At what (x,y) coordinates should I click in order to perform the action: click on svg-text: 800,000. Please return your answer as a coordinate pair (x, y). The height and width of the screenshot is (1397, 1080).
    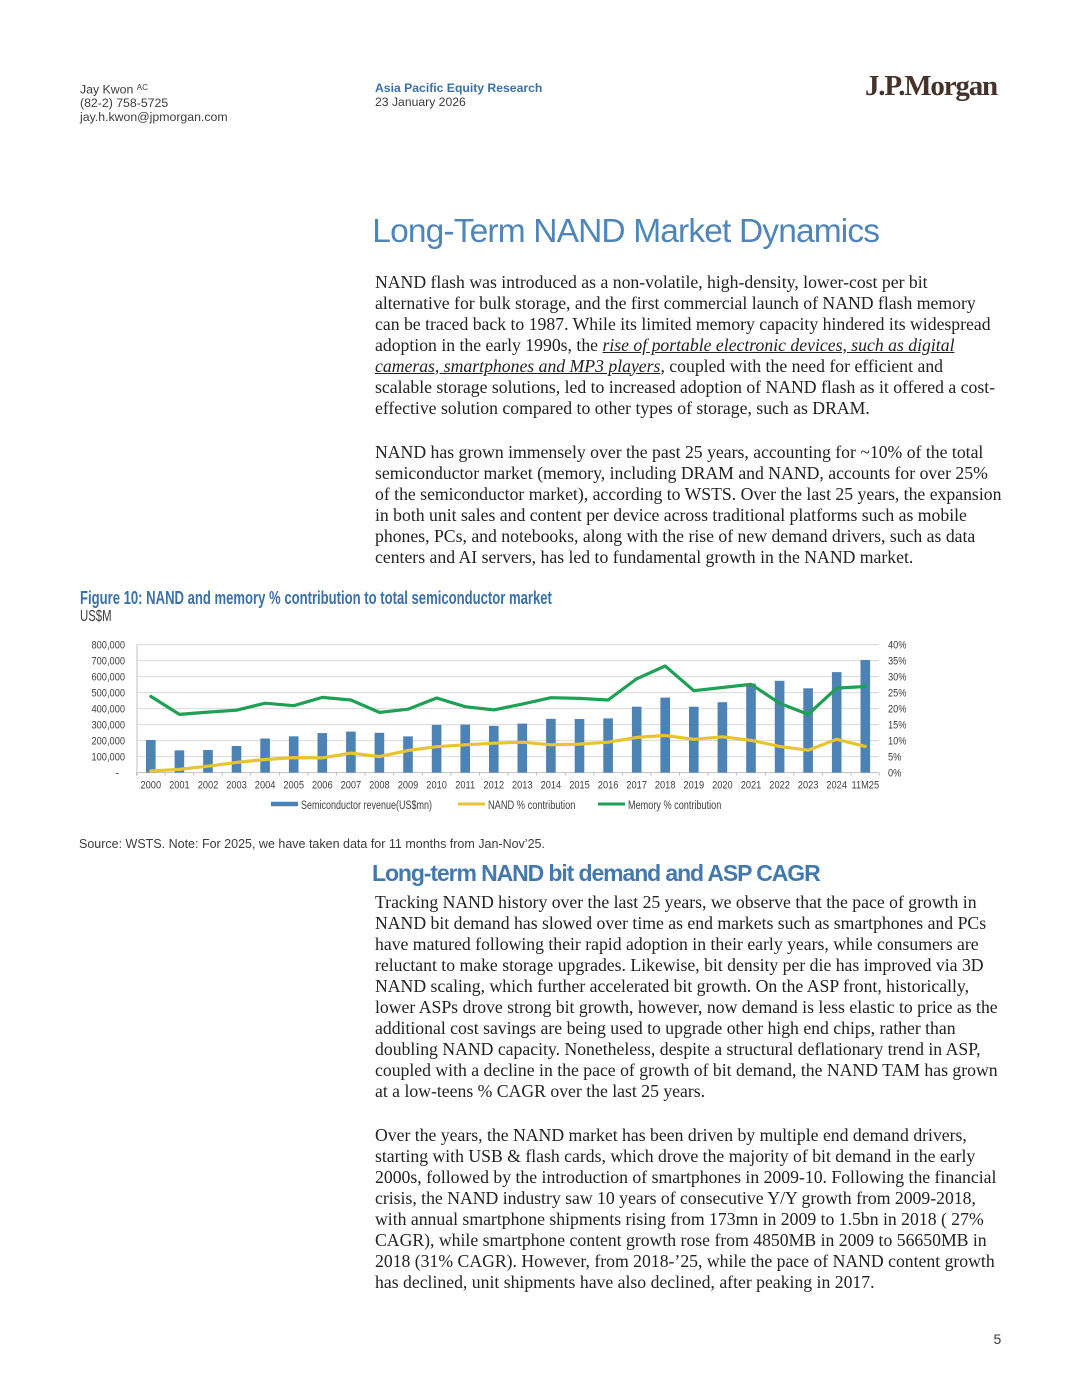
    Looking at the image, I should click on (109, 646).